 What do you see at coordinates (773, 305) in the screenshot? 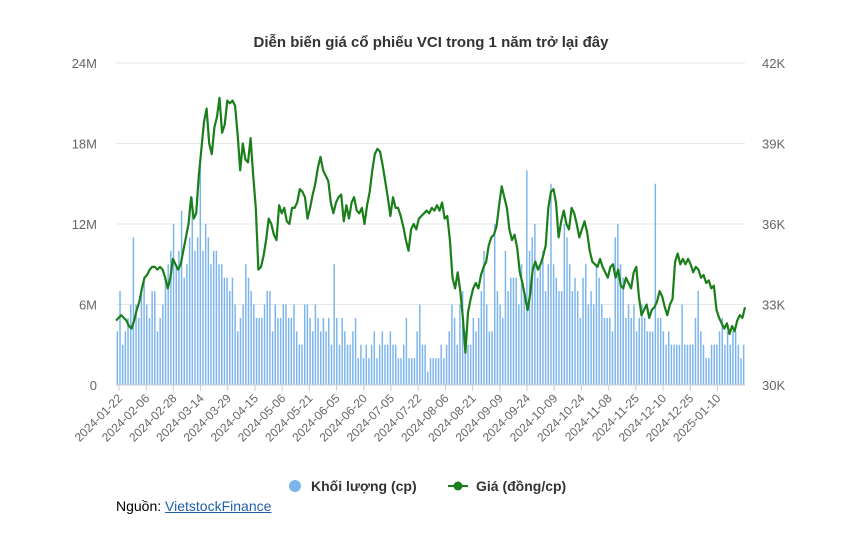
I see `y-right-tick-label: 33K` at bounding box center [773, 305].